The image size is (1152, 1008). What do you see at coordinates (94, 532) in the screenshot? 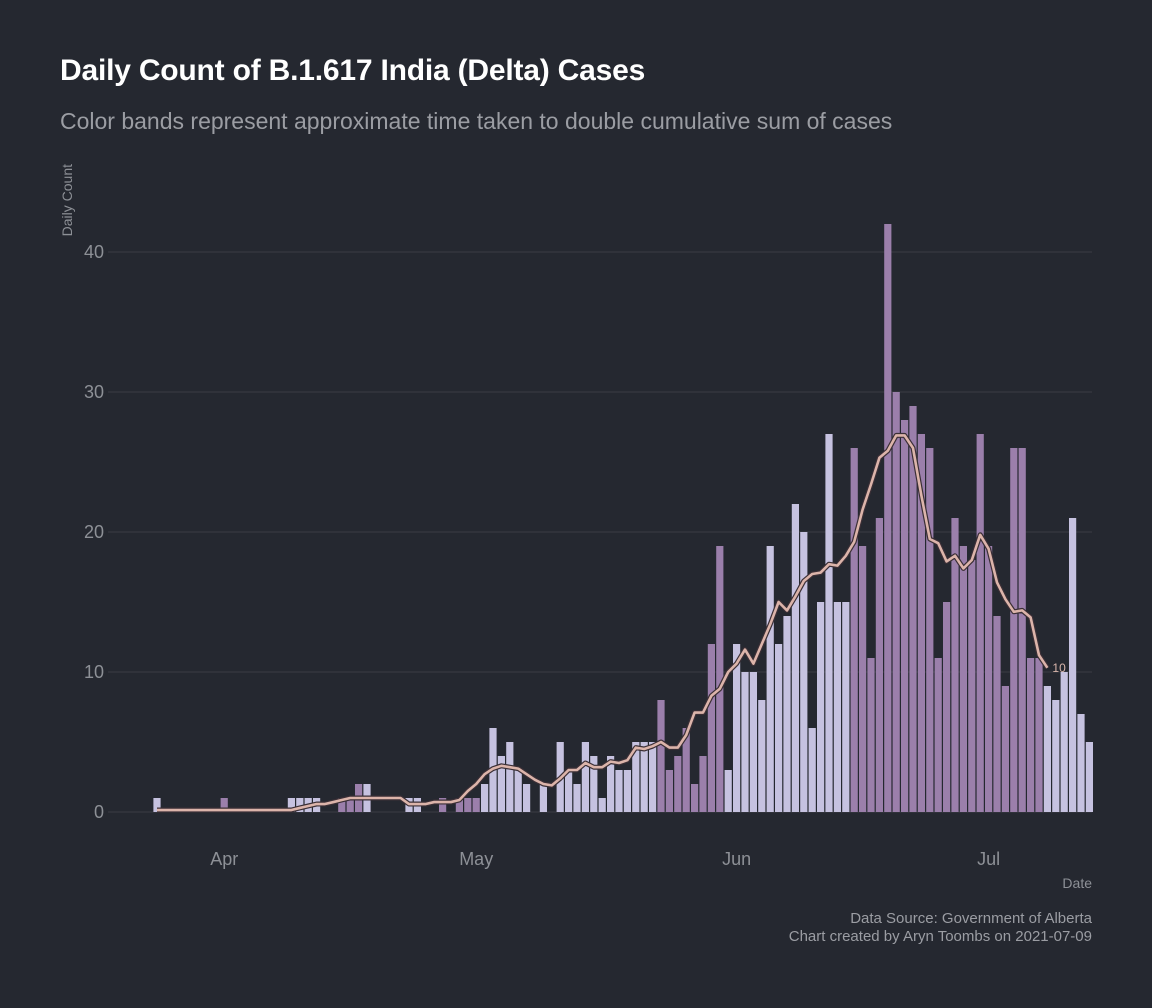
I see `y-tick-label: 20` at bounding box center [94, 532].